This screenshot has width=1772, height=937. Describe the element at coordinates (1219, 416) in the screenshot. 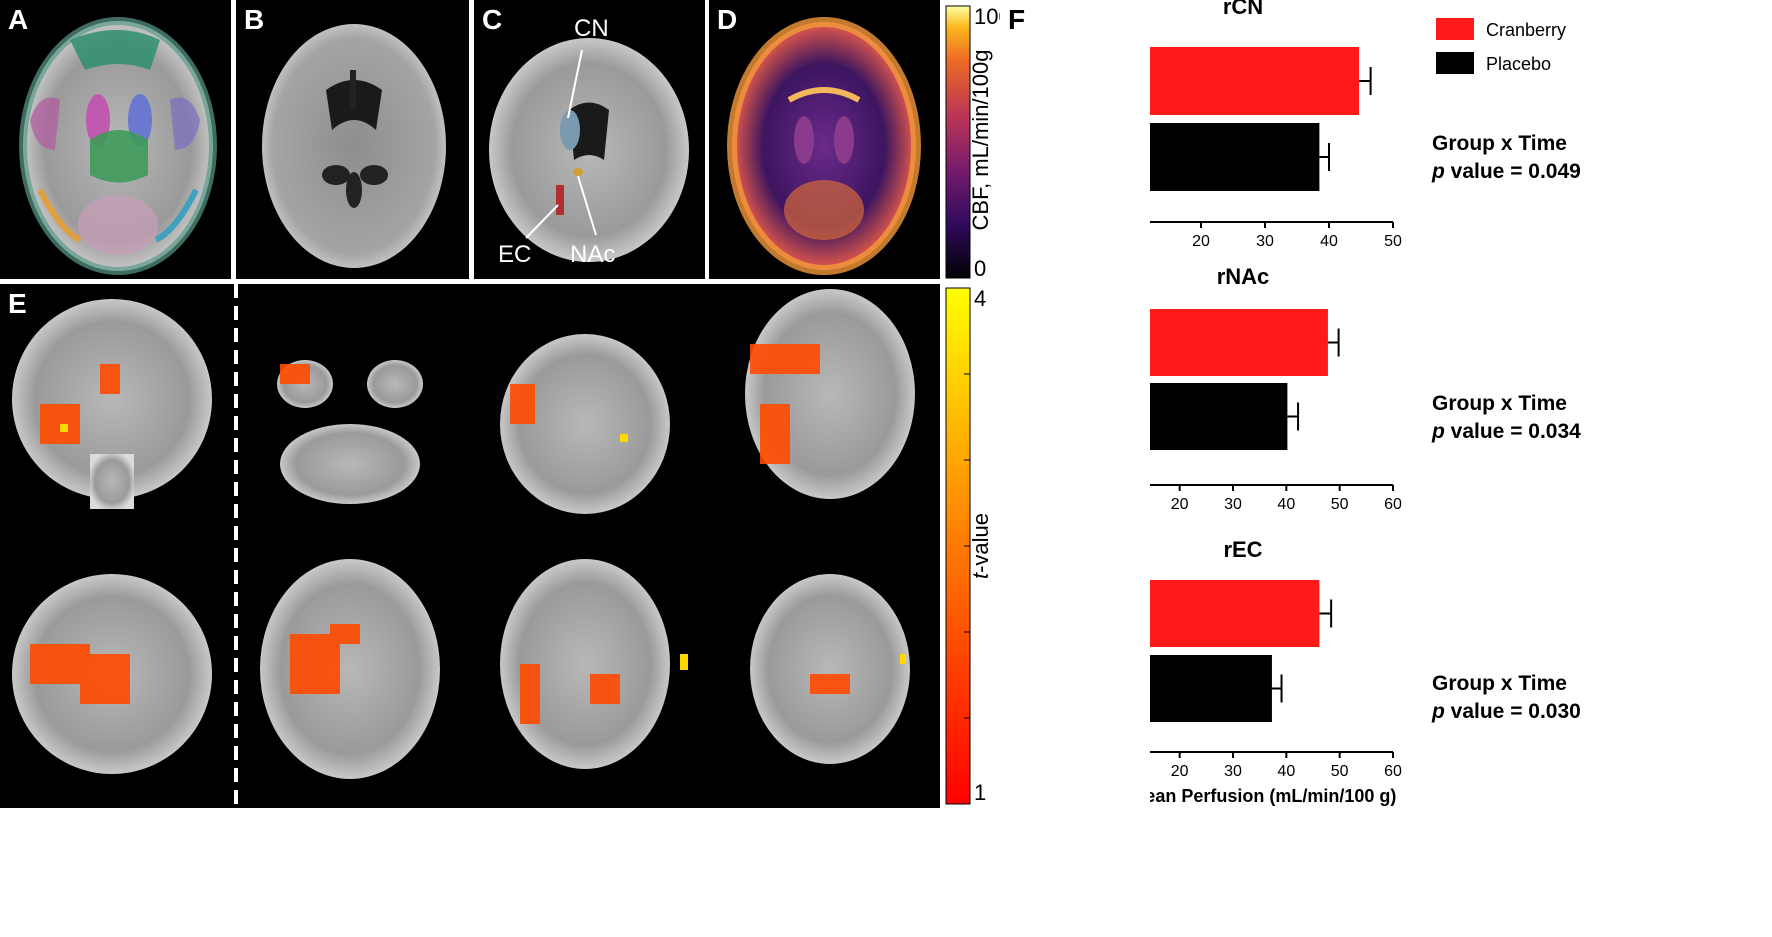

I see `bar-rNAc-placebo` at that location.